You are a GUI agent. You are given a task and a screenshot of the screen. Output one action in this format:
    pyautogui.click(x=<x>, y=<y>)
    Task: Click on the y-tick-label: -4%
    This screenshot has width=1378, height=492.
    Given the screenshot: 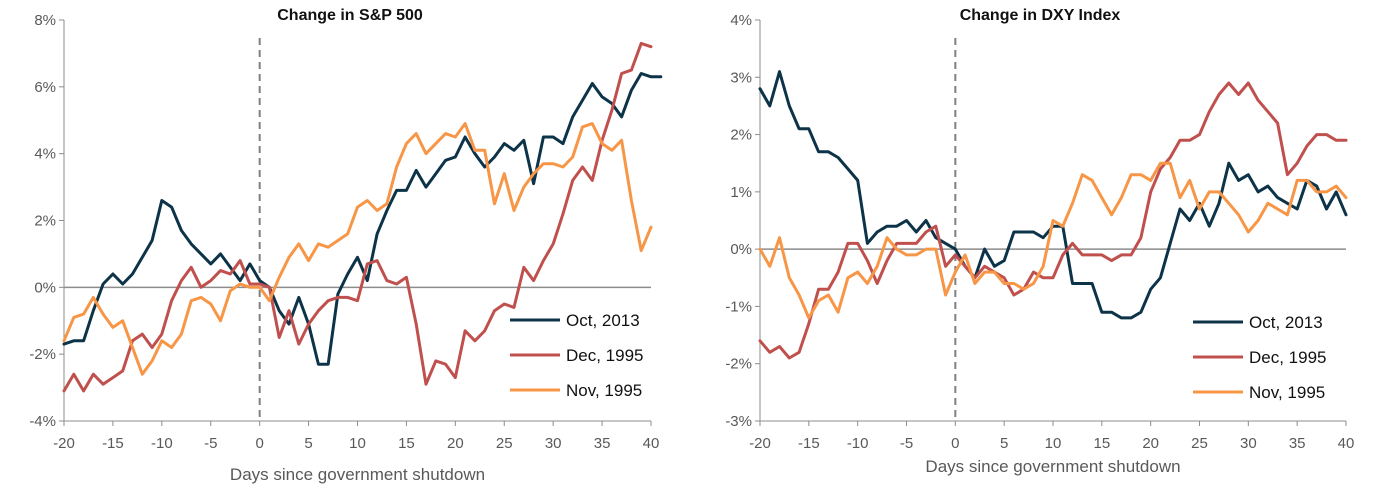 What is the action you would take?
    pyautogui.click(x=42, y=421)
    